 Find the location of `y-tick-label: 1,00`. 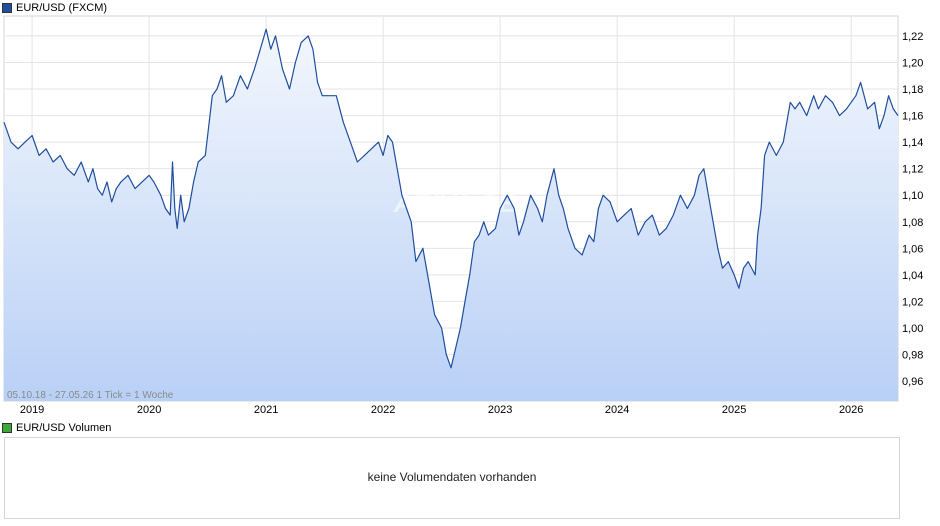

y-tick-label: 1,00 is located at coordinates (912, 329).